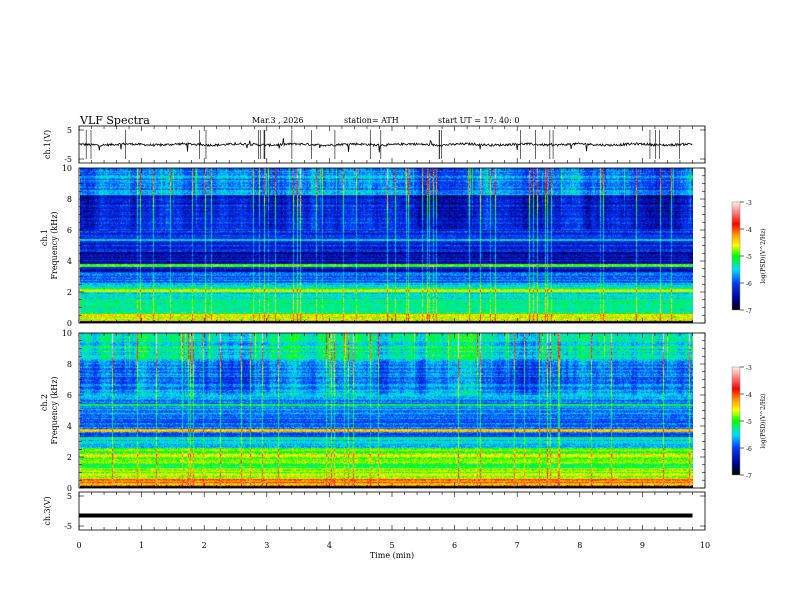 The height and width of the screenshot is (612, 792). Describe the element at coordinates (385, 145) in the screenshot. I see `ch1-waveform-line` at that location.